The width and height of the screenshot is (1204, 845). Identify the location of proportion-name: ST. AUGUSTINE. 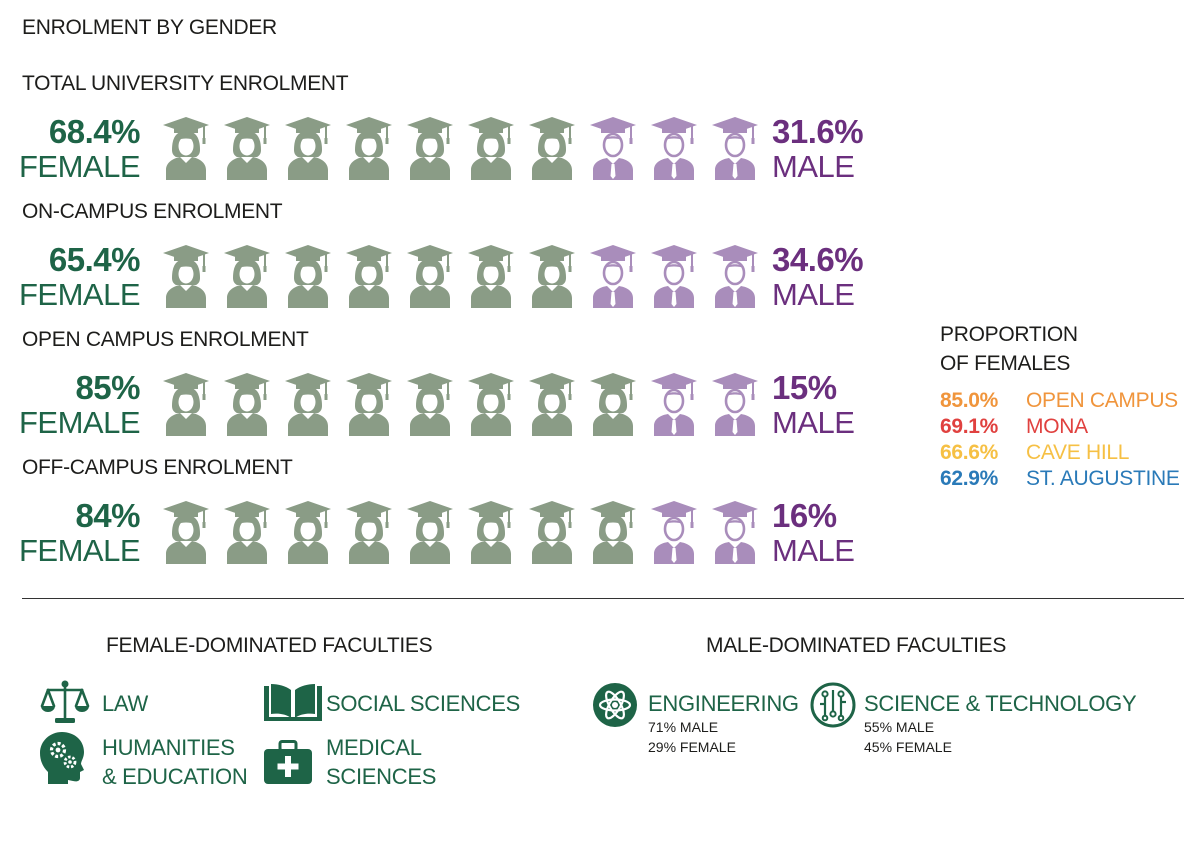
(1103, 478).